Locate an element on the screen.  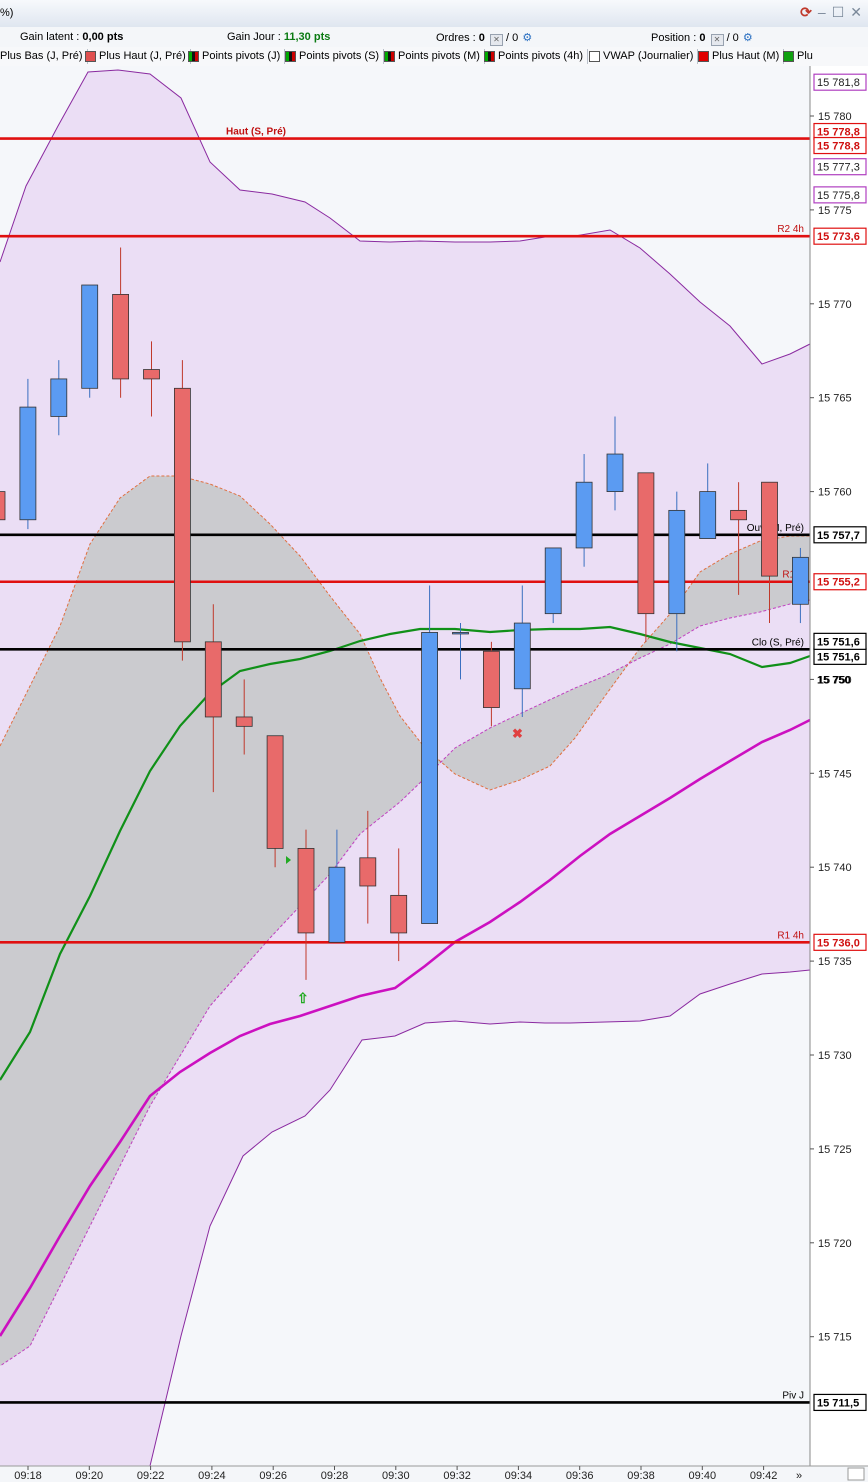
position: Position : 0 ✕ / 0 ⚙ is located at coordinates (702, 38).